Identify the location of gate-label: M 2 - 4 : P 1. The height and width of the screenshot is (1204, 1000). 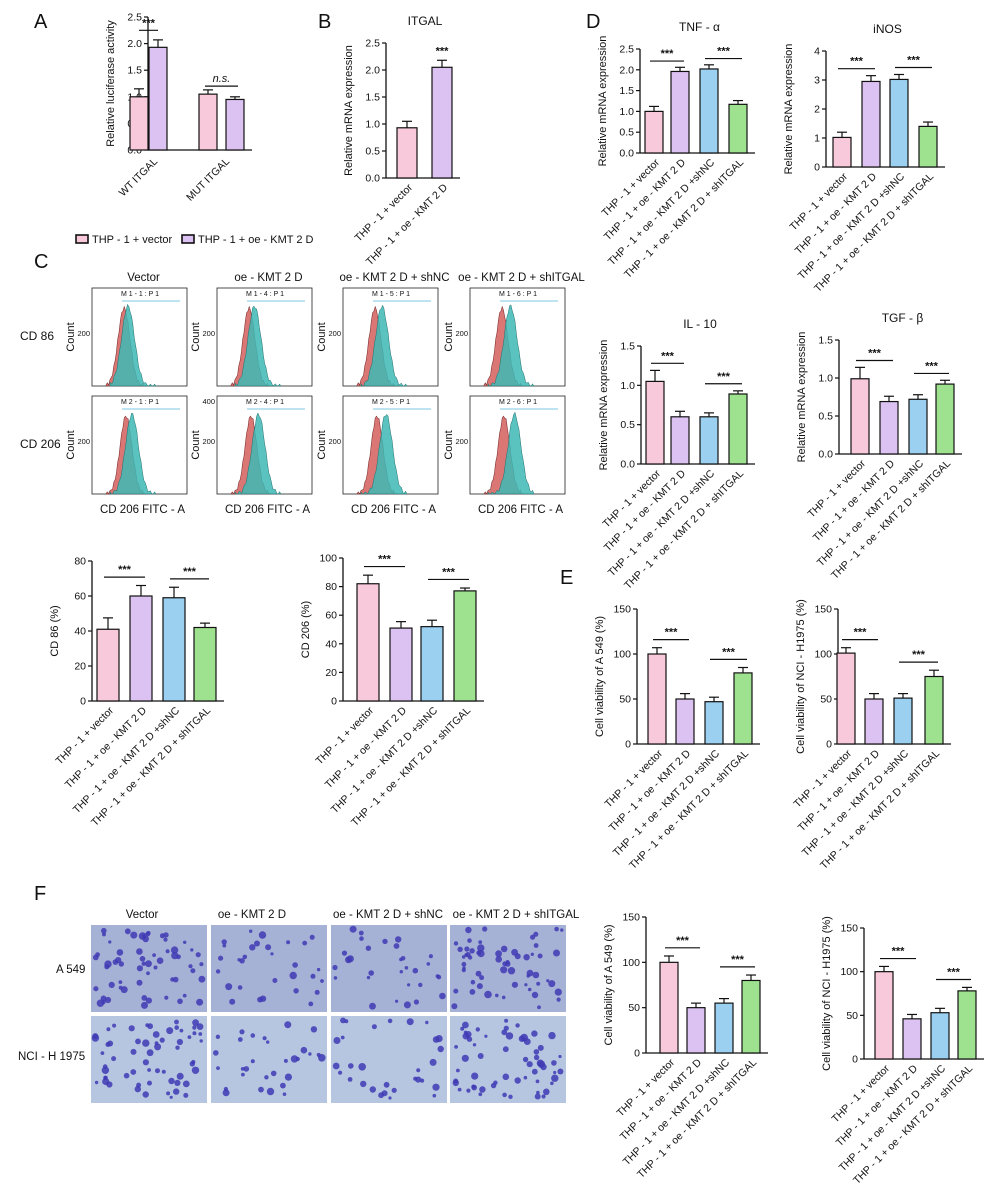
(265, 402).